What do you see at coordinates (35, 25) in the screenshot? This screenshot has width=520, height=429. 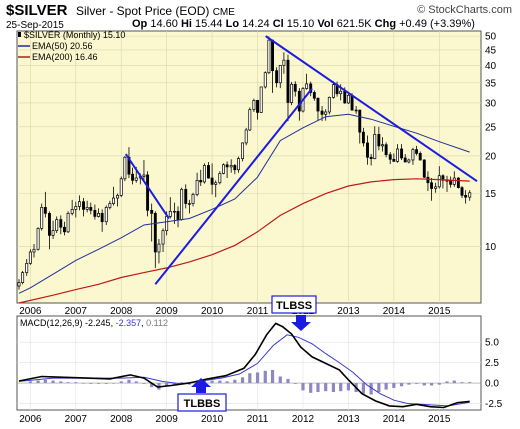 I see `quote-date: 25-Sep-2015` at bounding box center [35, 25].